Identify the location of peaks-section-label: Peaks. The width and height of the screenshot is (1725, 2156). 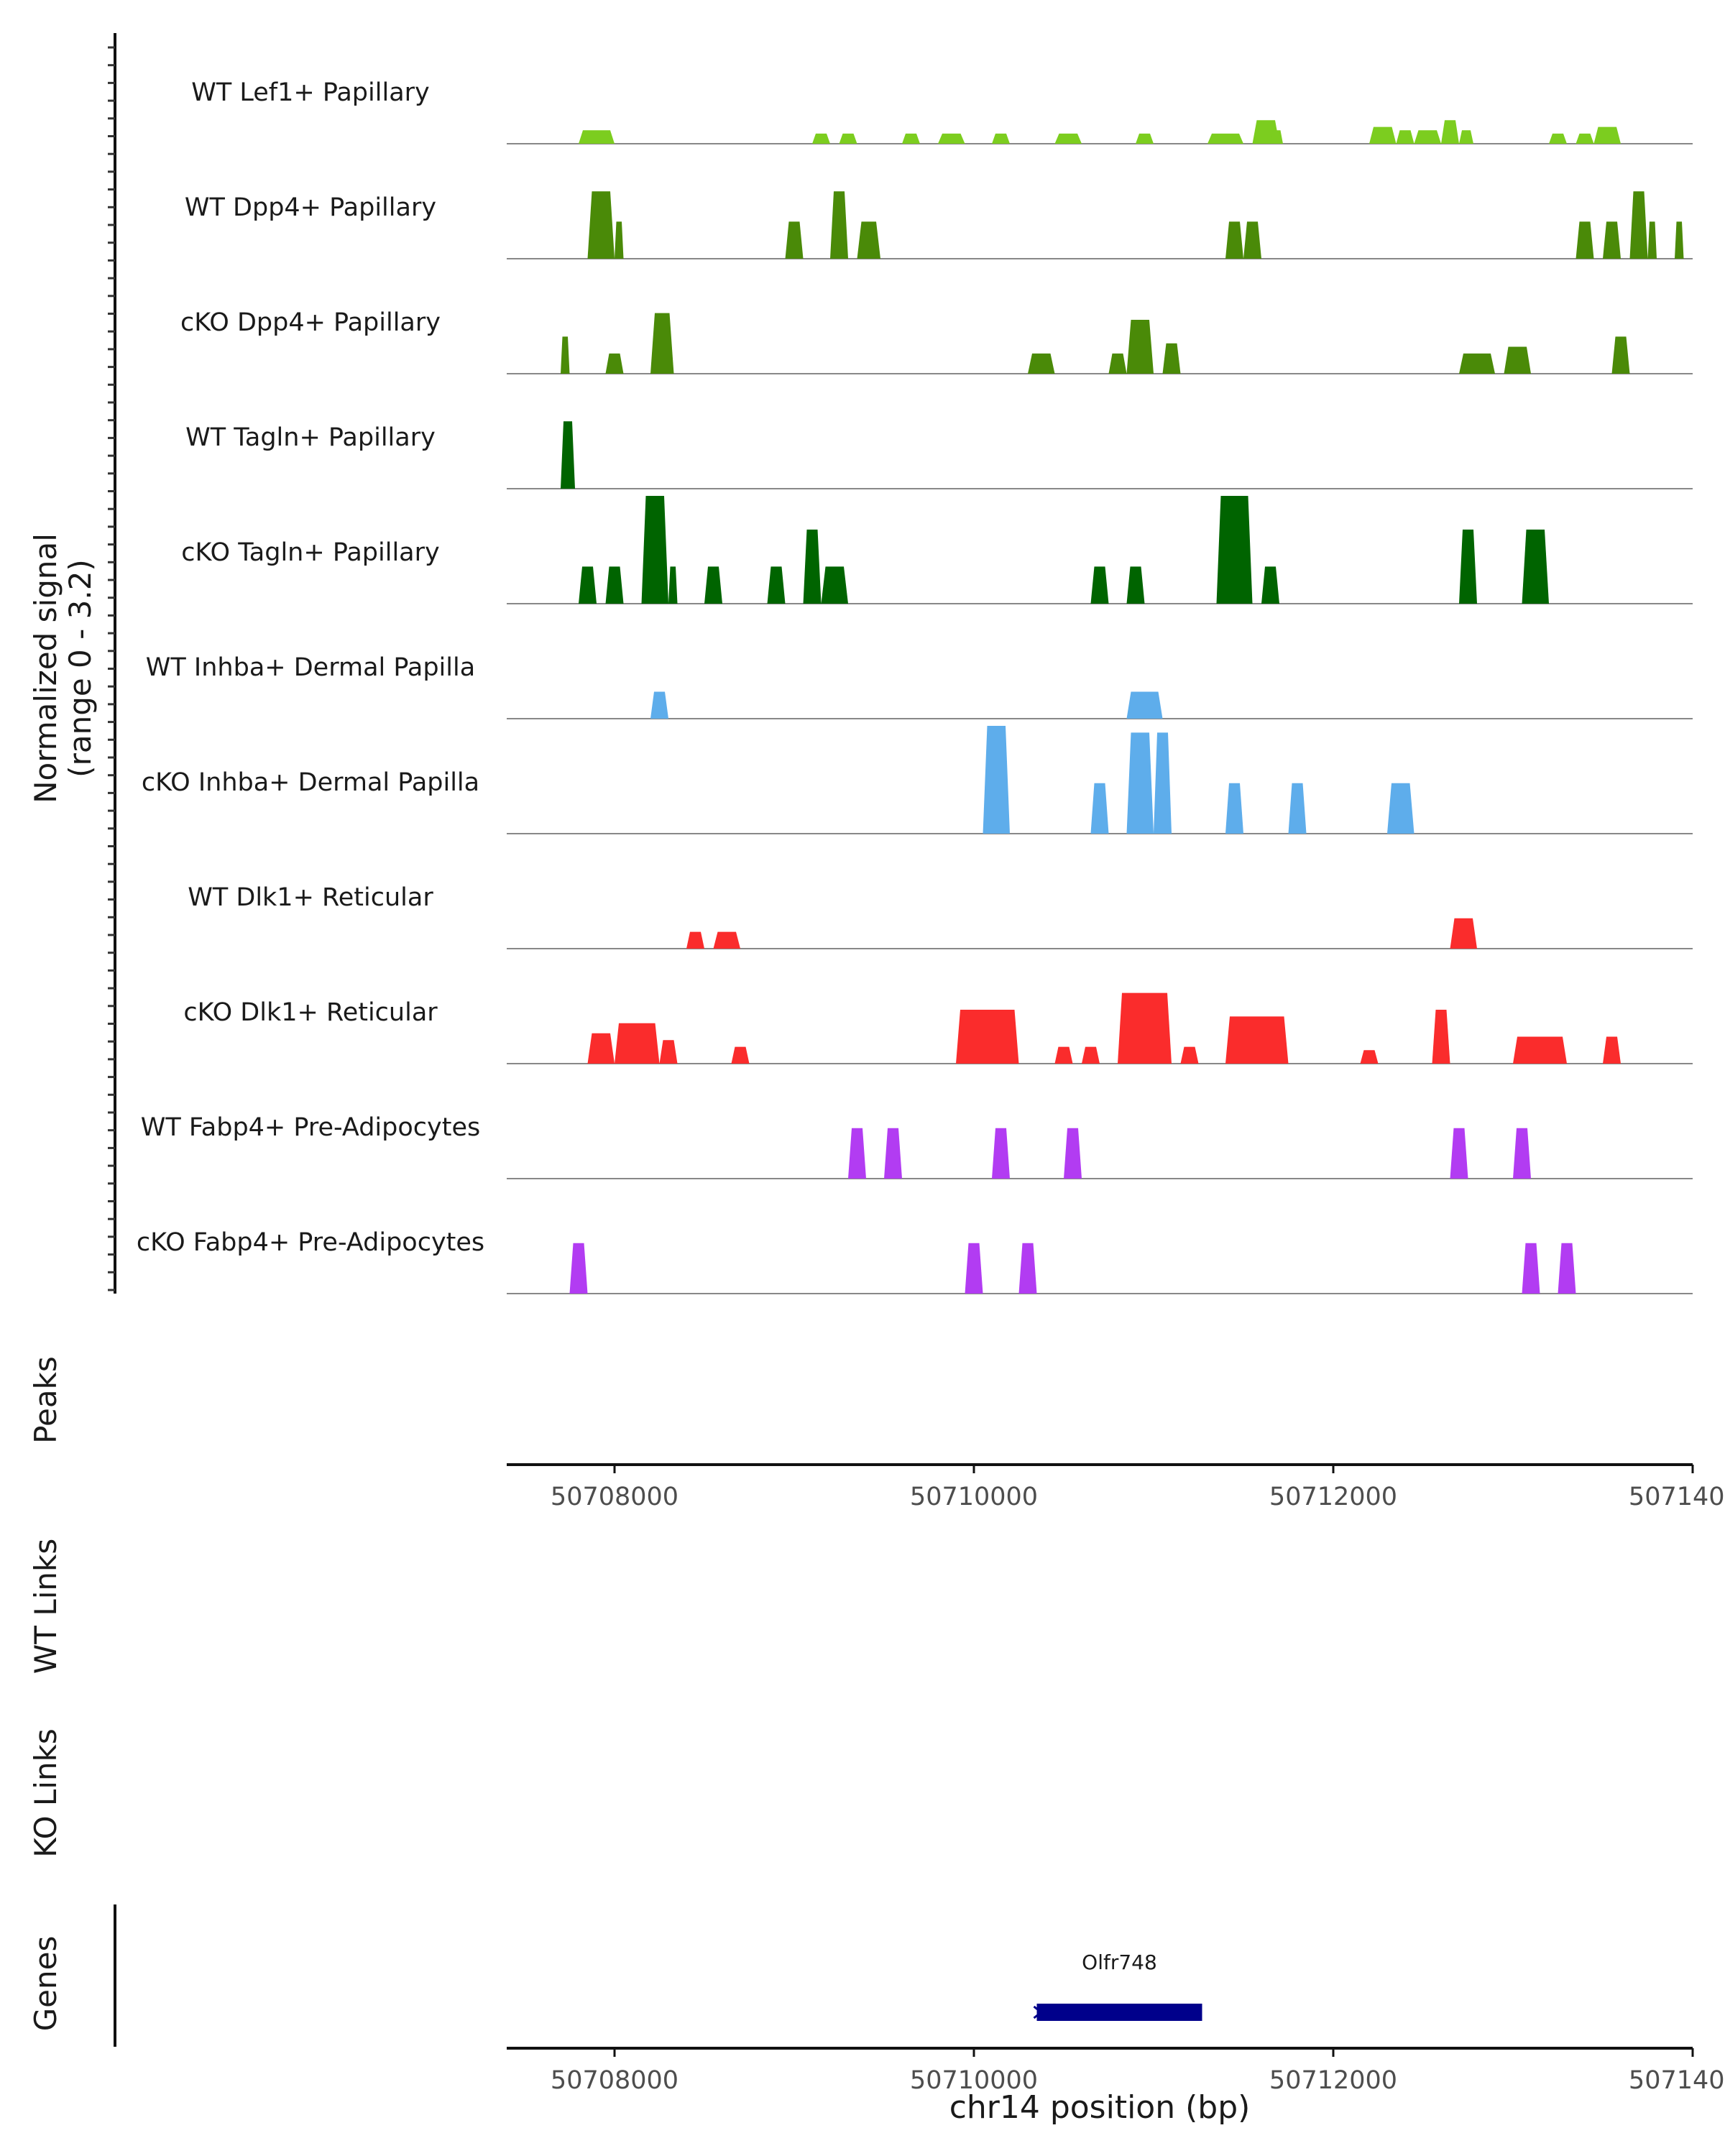
(45, 1400).